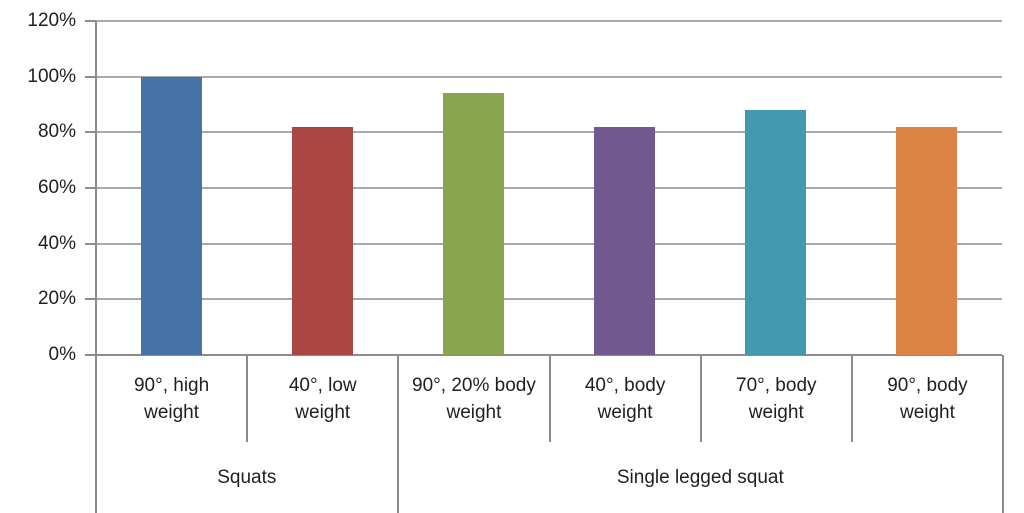 This screenshot has width=1024, height=513. I want to click on y-axis-tick-label: 20%, so click(56, 299).